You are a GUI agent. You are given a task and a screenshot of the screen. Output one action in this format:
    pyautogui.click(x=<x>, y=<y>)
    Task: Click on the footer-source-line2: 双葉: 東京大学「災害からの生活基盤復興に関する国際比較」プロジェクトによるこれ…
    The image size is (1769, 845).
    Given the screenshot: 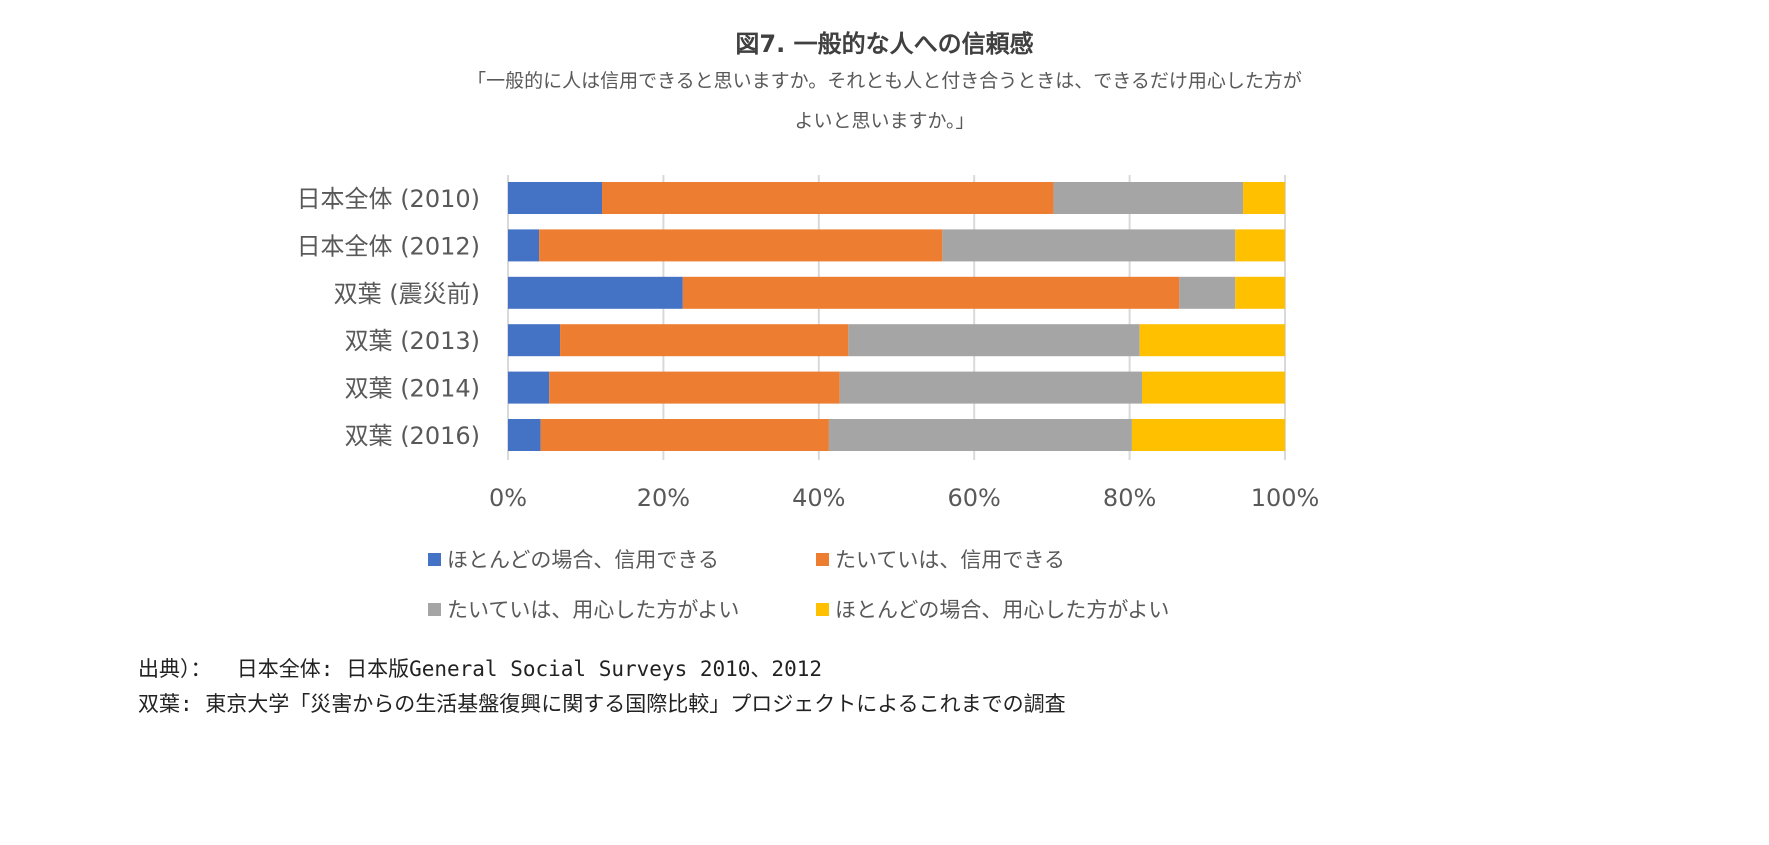 What is the action you would take?
    pyautogui.click(x=602, y=704)
    